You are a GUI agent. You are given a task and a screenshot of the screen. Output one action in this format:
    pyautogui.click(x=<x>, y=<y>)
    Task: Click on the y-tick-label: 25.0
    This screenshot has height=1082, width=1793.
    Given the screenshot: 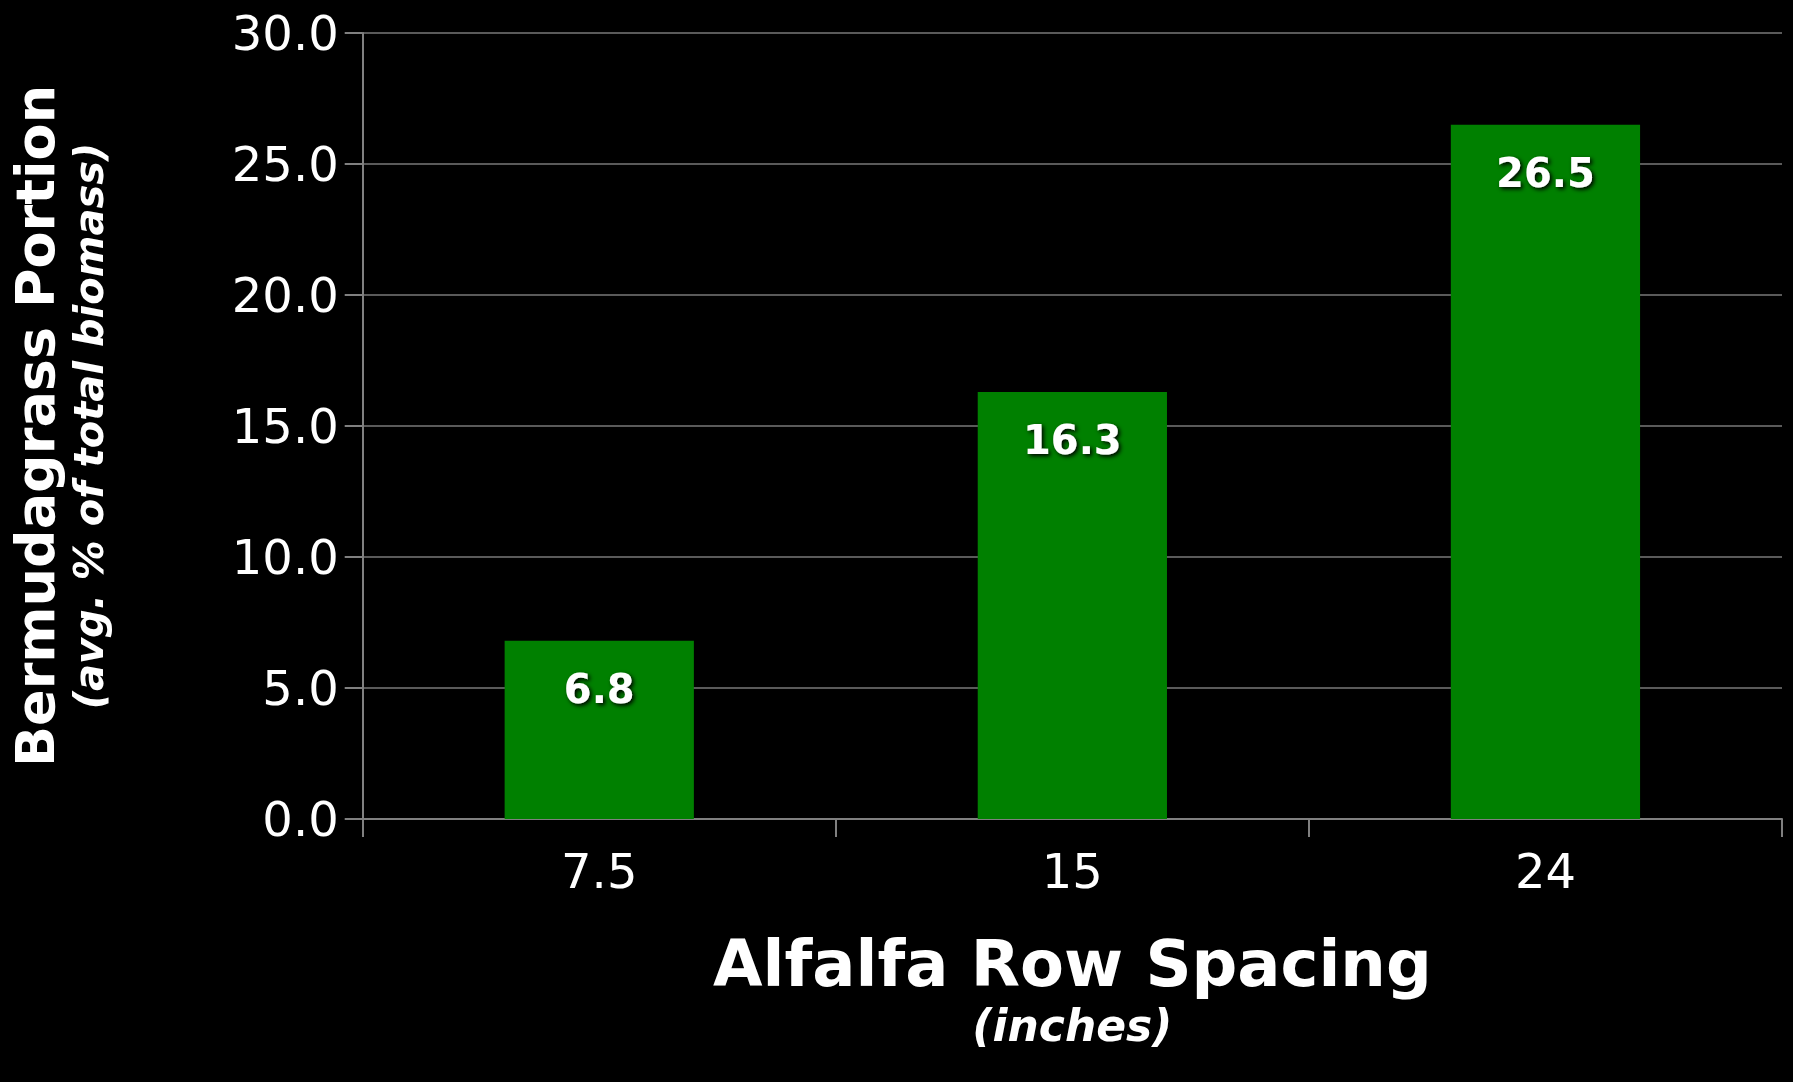 What is the action you would take?
    pyautogui.click(x=285, y=164)
    